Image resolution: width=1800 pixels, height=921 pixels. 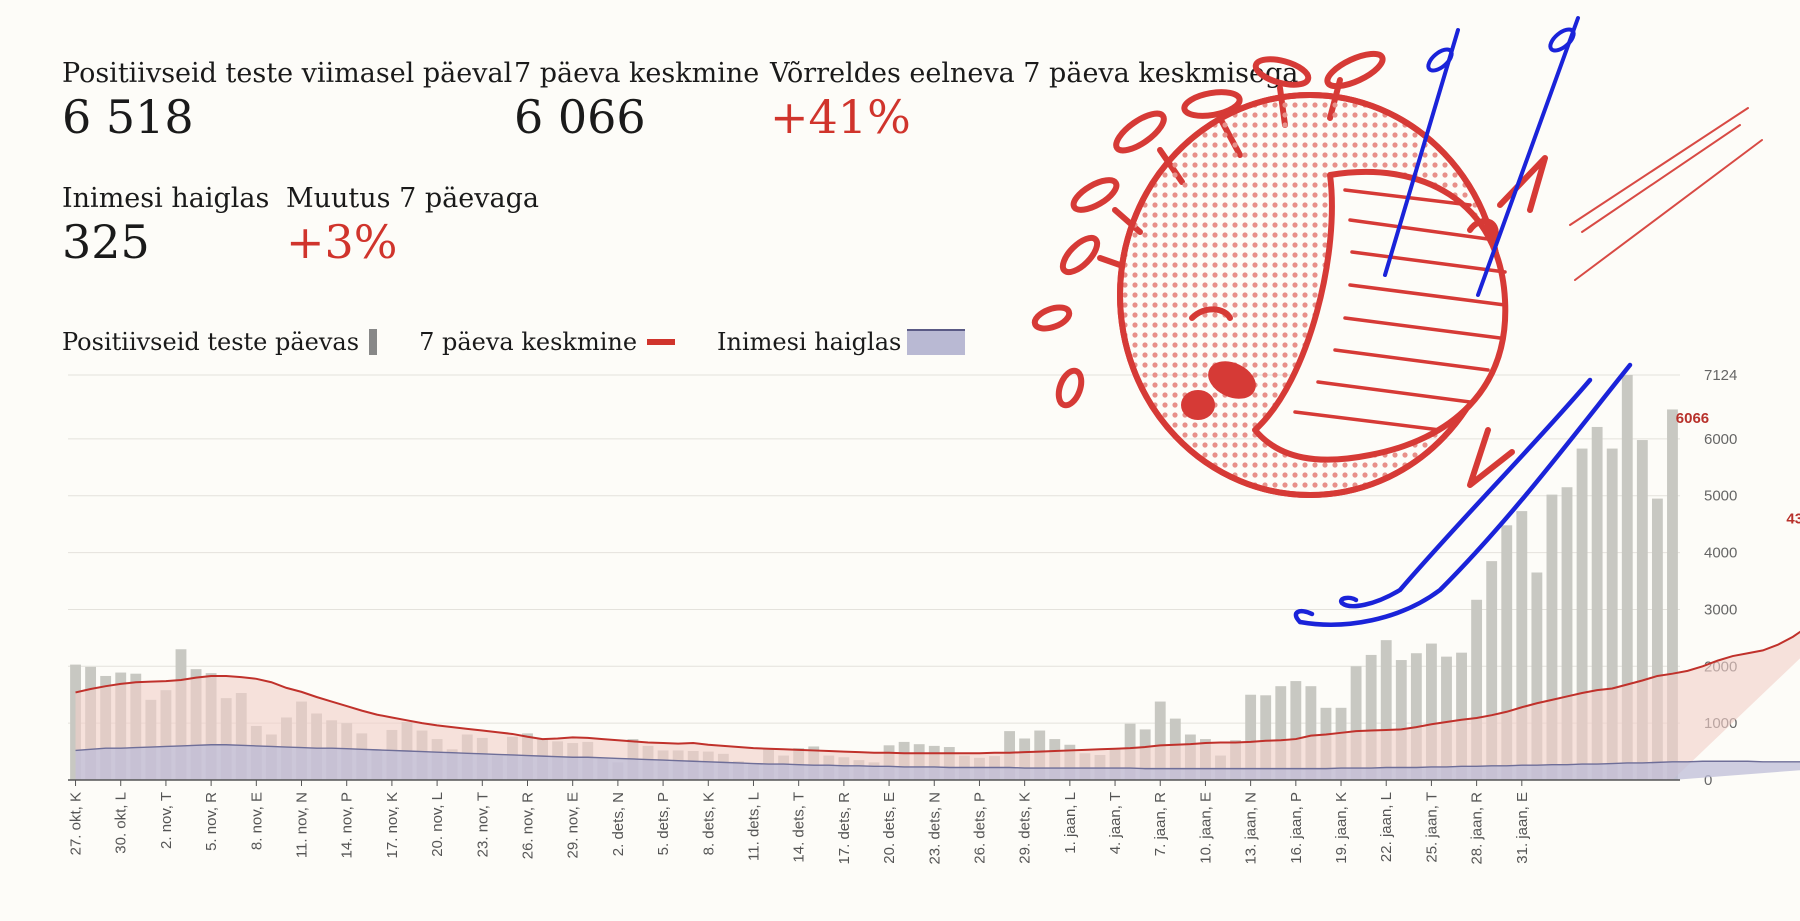 What do you see at coordinates (1692, 418) in the screenshot?
I see `data-label: 6066` at bounding box center [1692, 418].